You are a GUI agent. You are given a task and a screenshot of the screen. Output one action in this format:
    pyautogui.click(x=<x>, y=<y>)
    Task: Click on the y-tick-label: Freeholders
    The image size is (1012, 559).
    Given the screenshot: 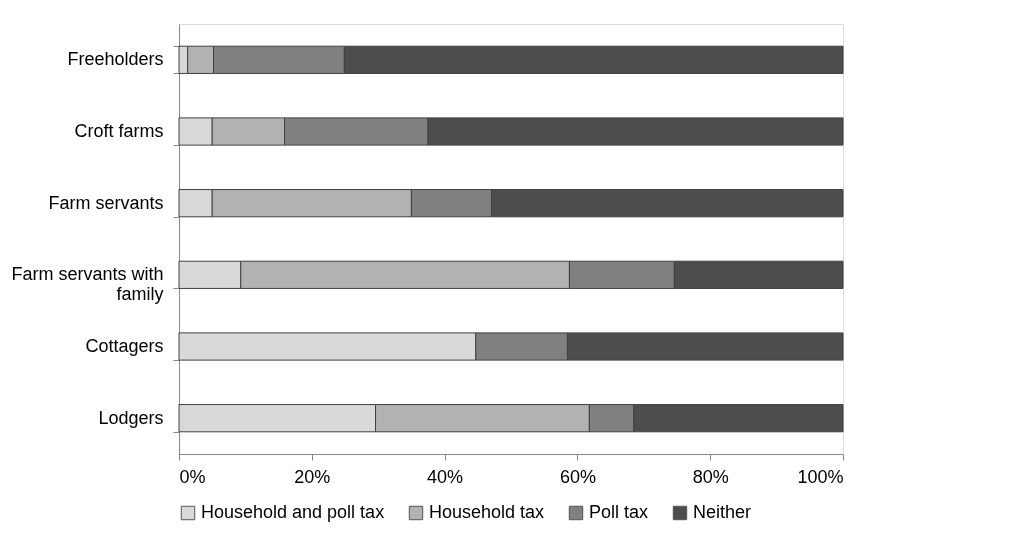 What is the action you would take?
    pyautogui.click(x=115, y=59)
    